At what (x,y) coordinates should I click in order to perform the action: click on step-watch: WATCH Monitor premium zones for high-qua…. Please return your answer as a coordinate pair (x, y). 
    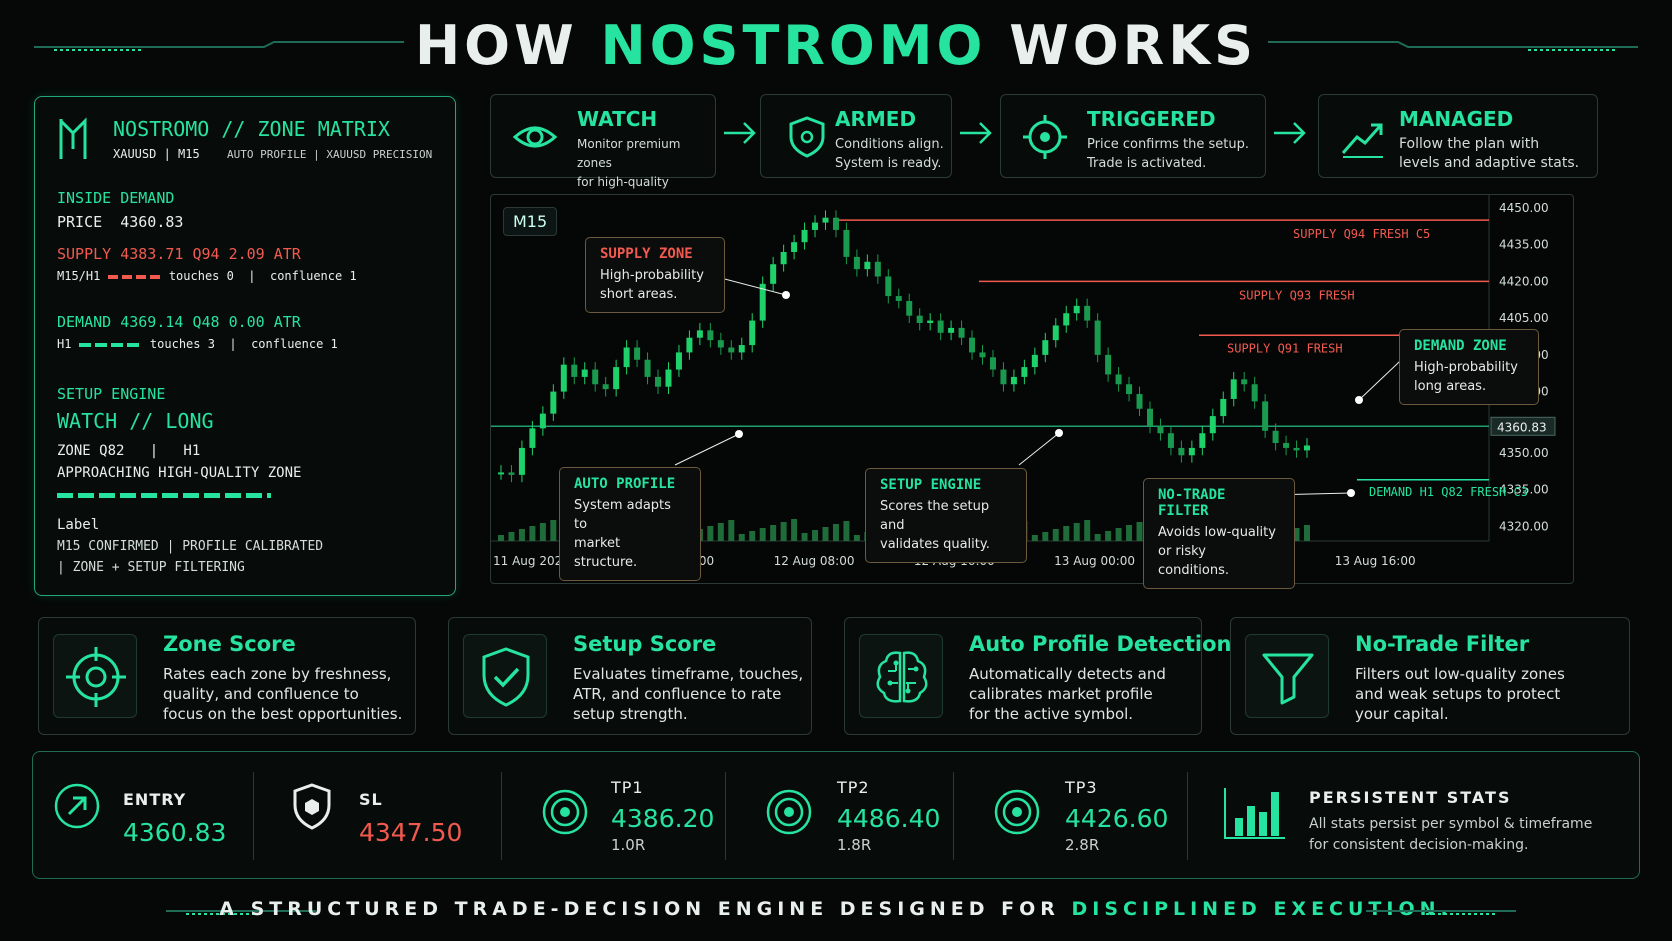
    Looking at the image, I should click on (603, 151).